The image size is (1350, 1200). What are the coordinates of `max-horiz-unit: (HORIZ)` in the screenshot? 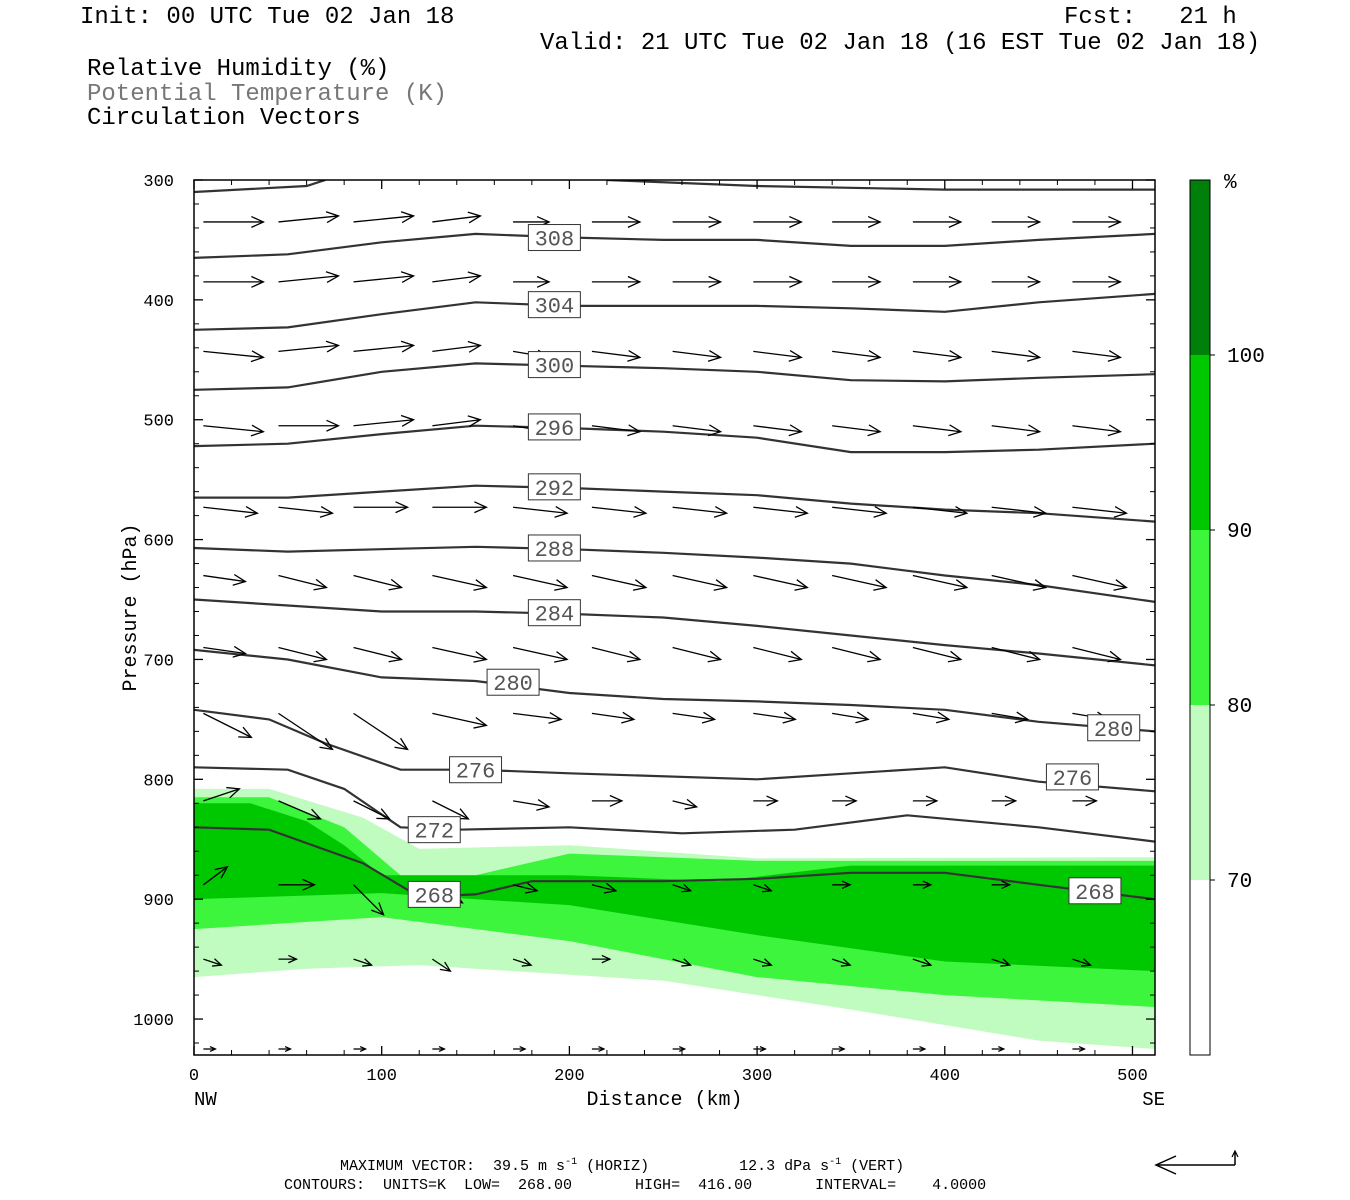 It's located at (618, 1166).